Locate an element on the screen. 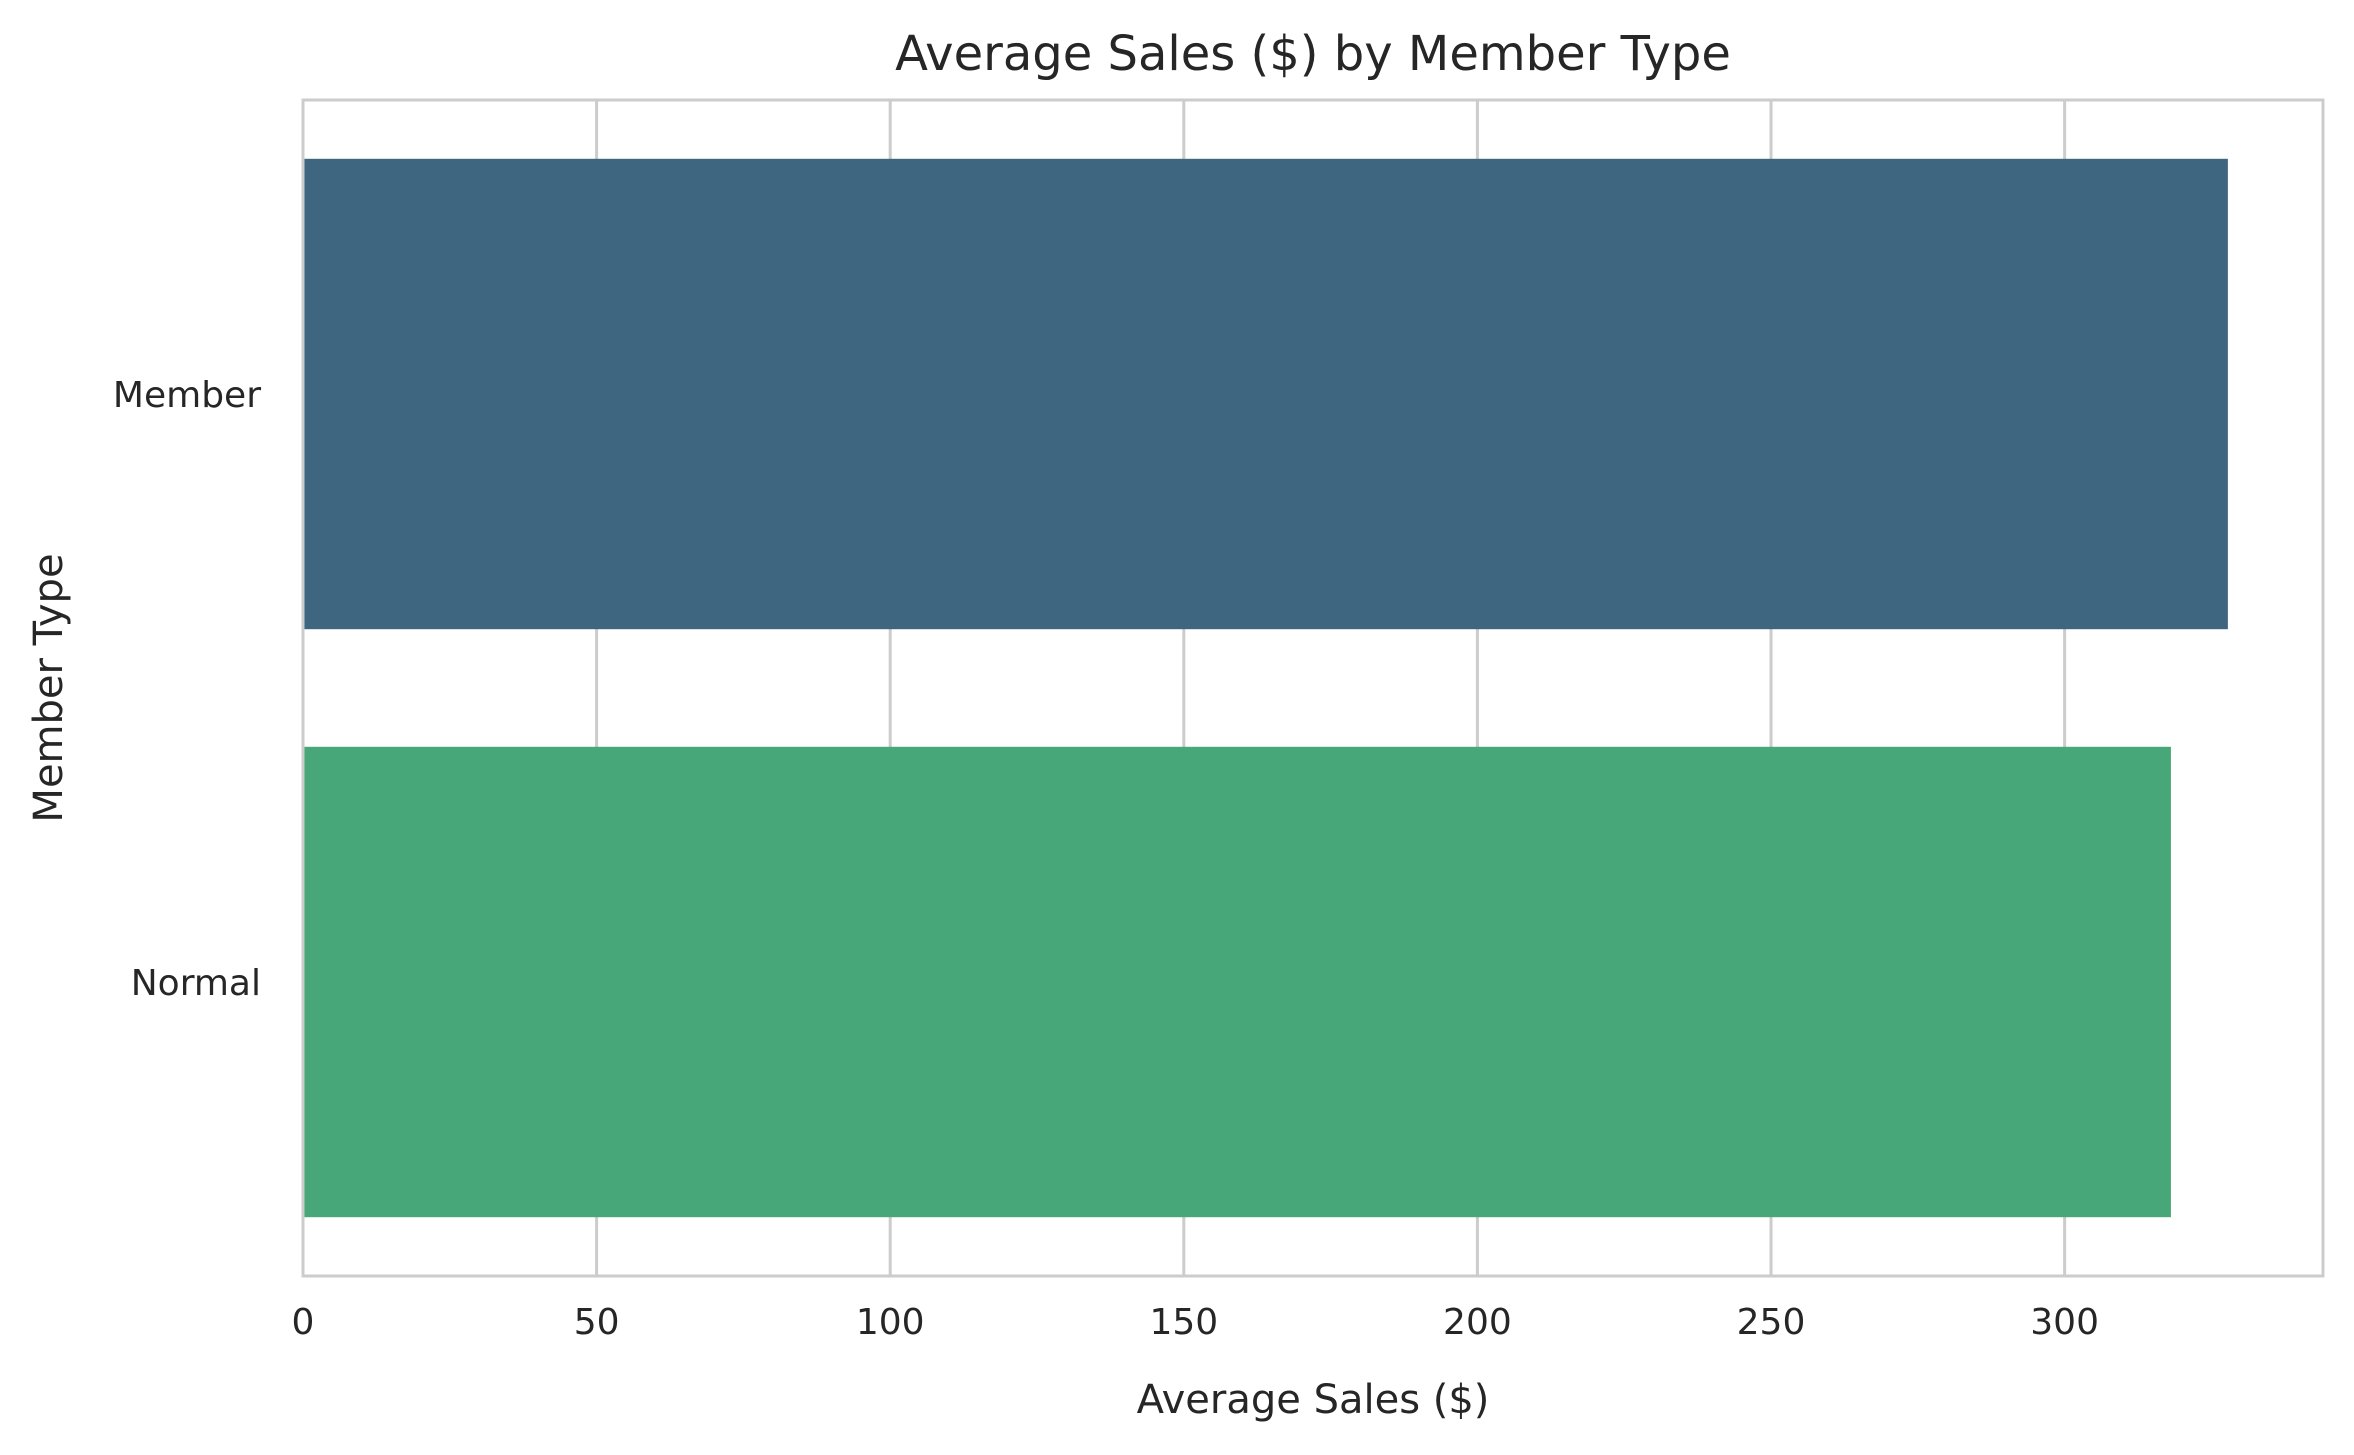 The image size is (2354, 1455). y-tick-label: Normal is located at coordinates (196, 983).